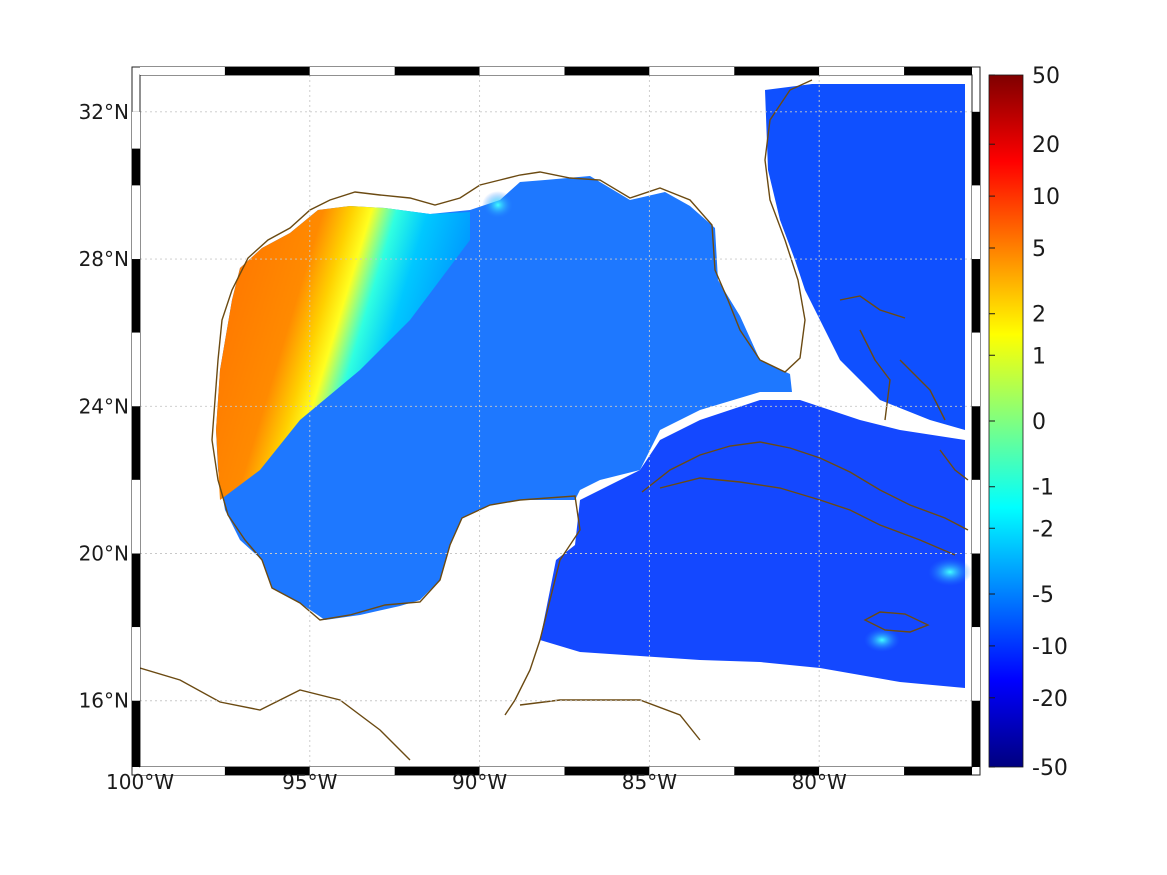 This screenshot has width=1167, height=875. Describe the element at coordinates (1046, 76) in the screenshot. I see `colorbar-label-0: 50` at that location.